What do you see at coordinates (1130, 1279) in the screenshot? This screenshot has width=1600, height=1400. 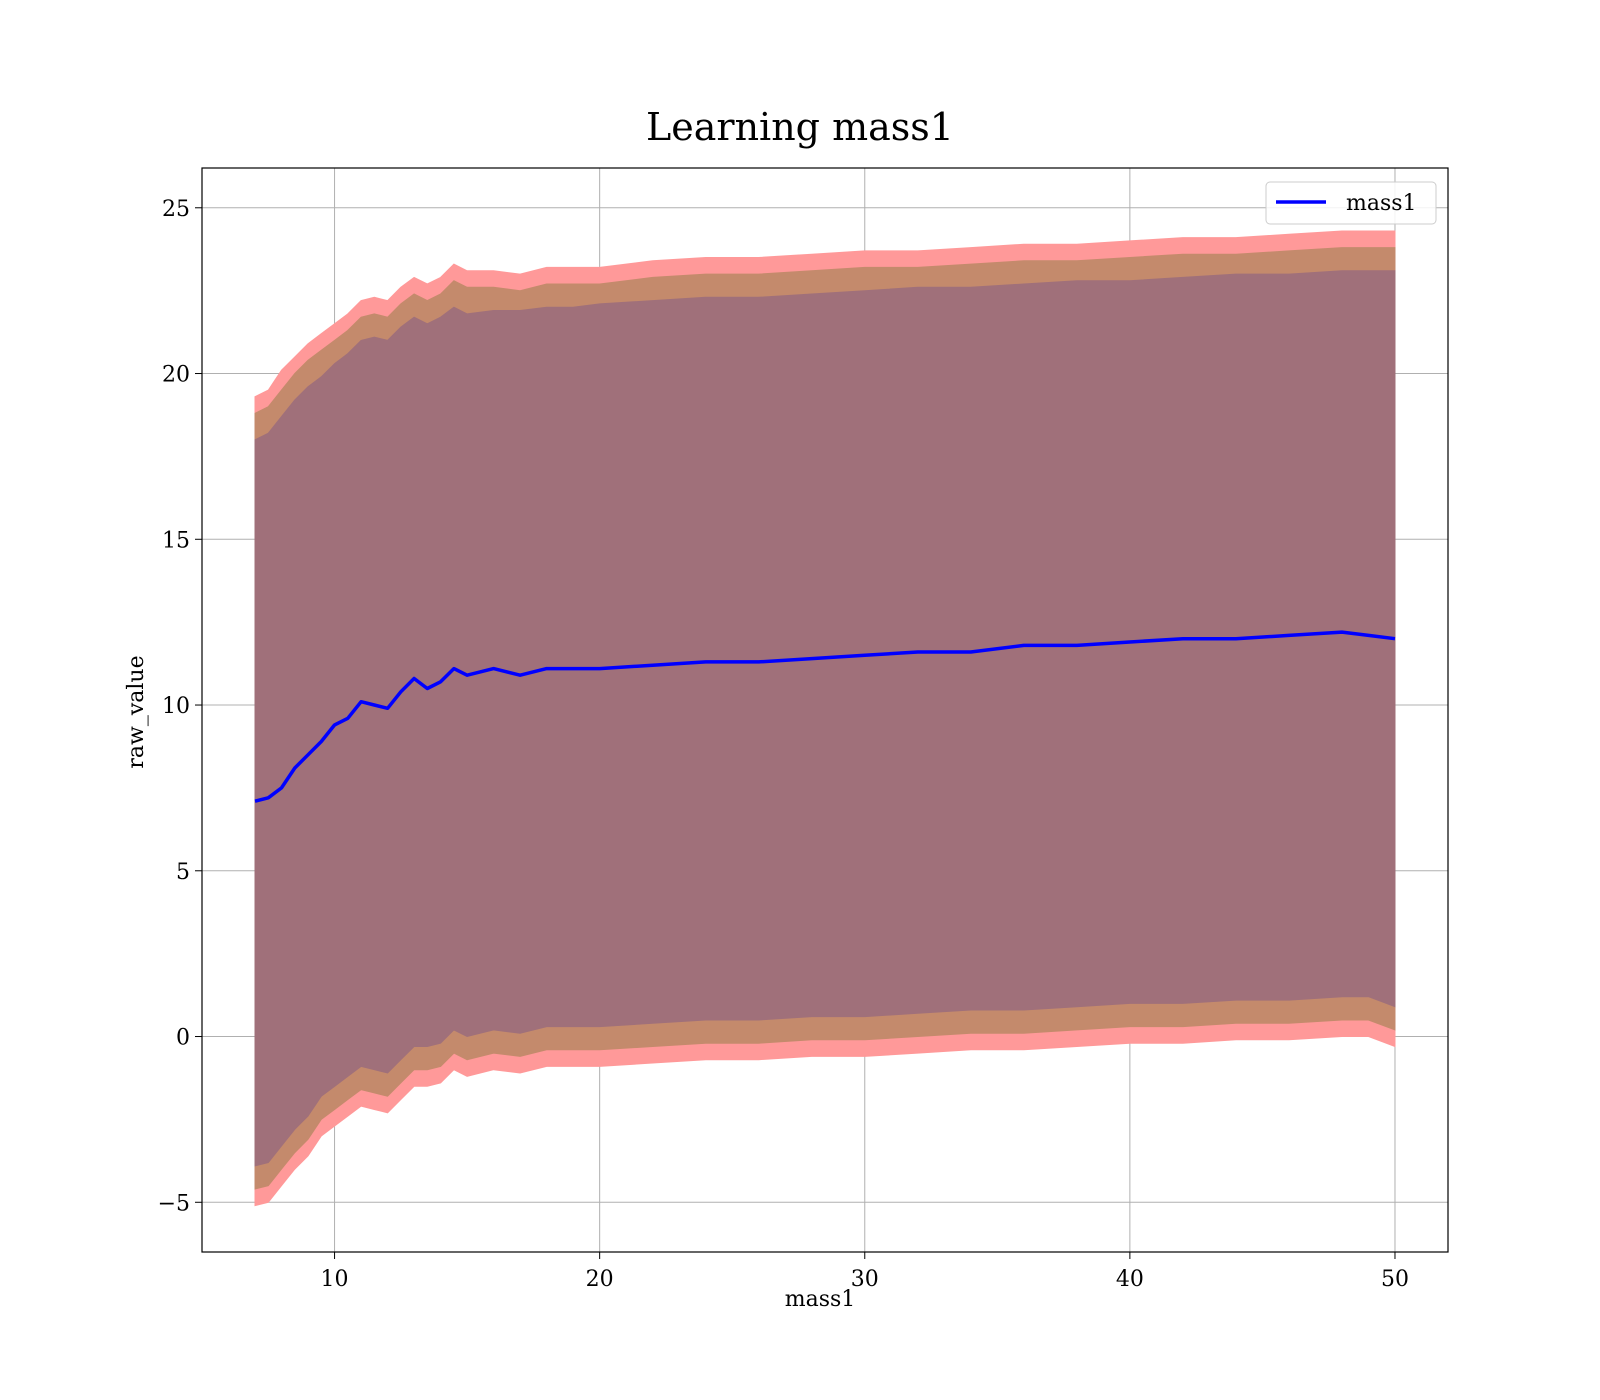 I see `x-tick-label: 40` at bounding box center [1130, 1279].